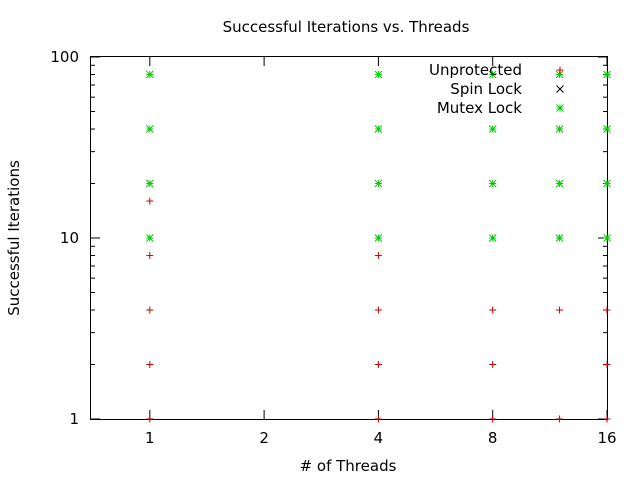  What do you see at coordinates (346, 27) in the screenshot?
I see `chart-title: Successful Iterations vs. Threads` at bounding box center [346, 27].